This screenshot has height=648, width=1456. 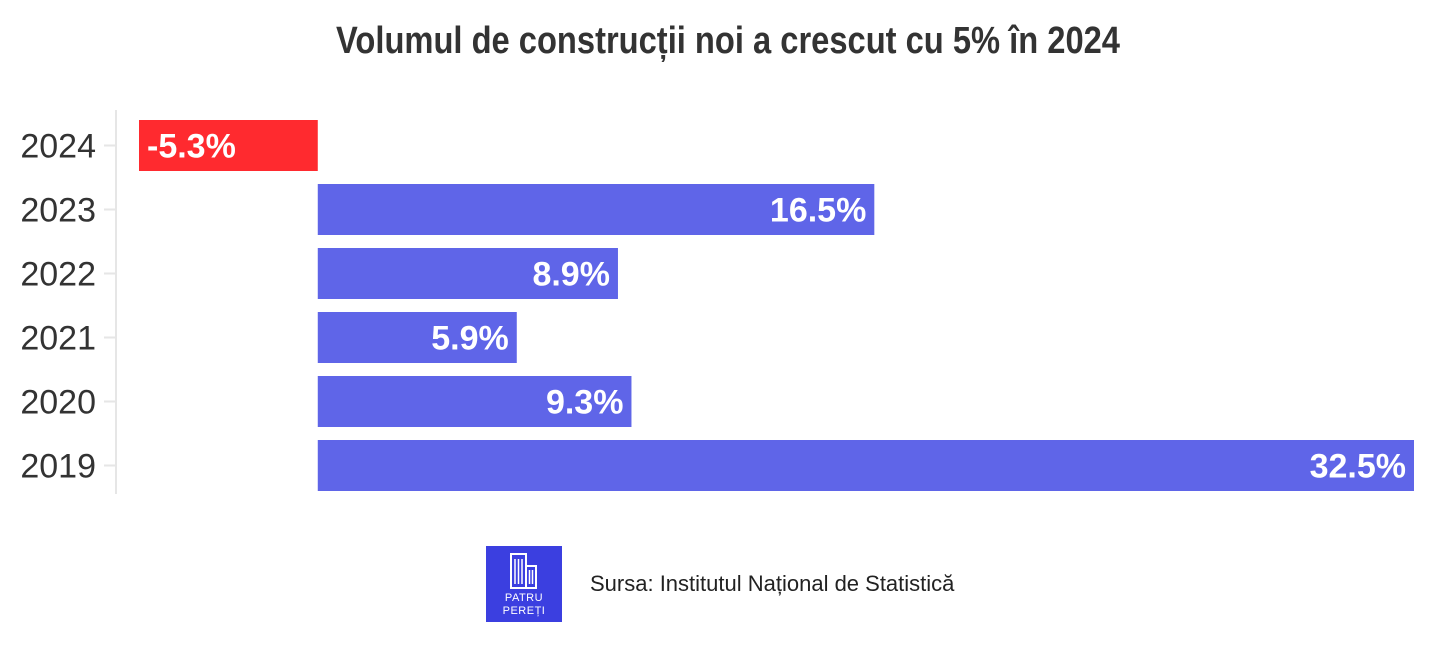 What do you see at coordinates (596, 209) in the screenshot?
I see `bar-2023` at bounding box center [596, 209].